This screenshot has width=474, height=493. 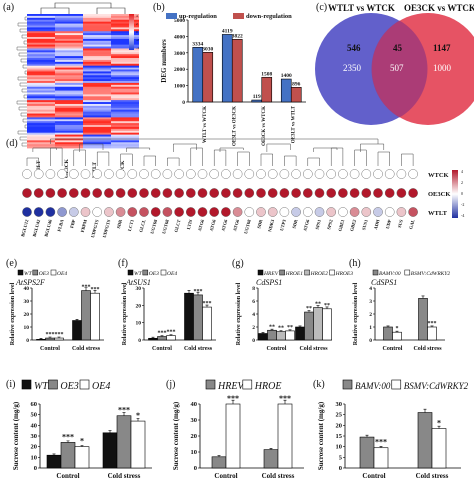 I want to click on legend-label: HREV, so click(x=271, y=274).